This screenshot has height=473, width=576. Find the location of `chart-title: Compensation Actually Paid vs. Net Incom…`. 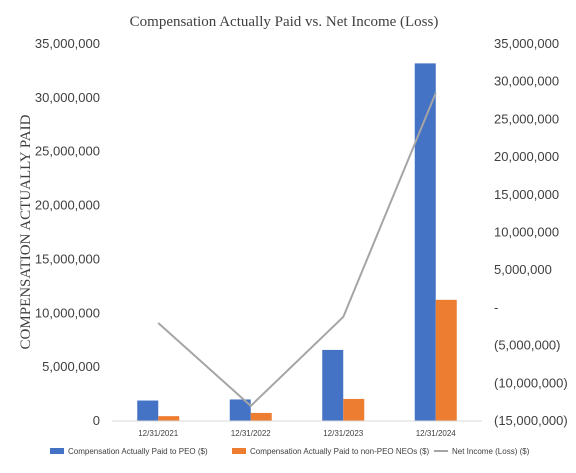

chart-title: Compensation Actually Paid vs. Net Incom… is located at coordinates (284, 22).